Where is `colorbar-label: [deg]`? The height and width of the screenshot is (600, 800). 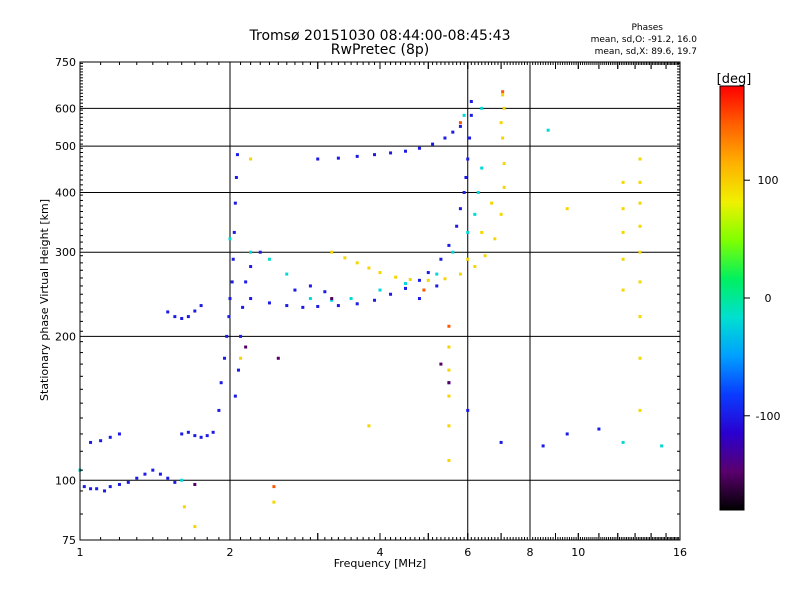
colorbar-label: [deg] is located at coordinates (734, 79).